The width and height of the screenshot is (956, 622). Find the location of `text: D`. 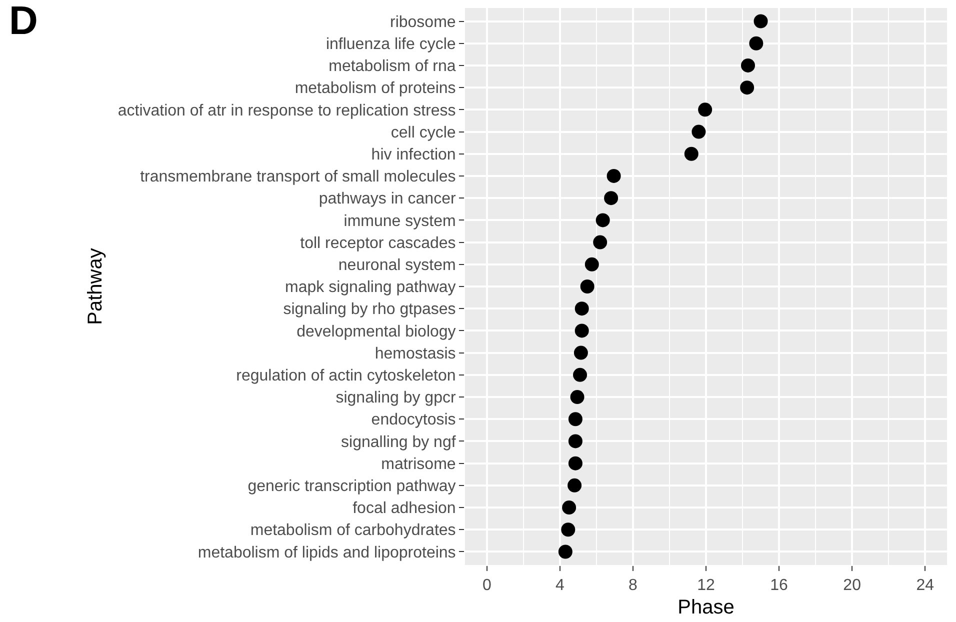

text: D is located at coordinates (23, 21).